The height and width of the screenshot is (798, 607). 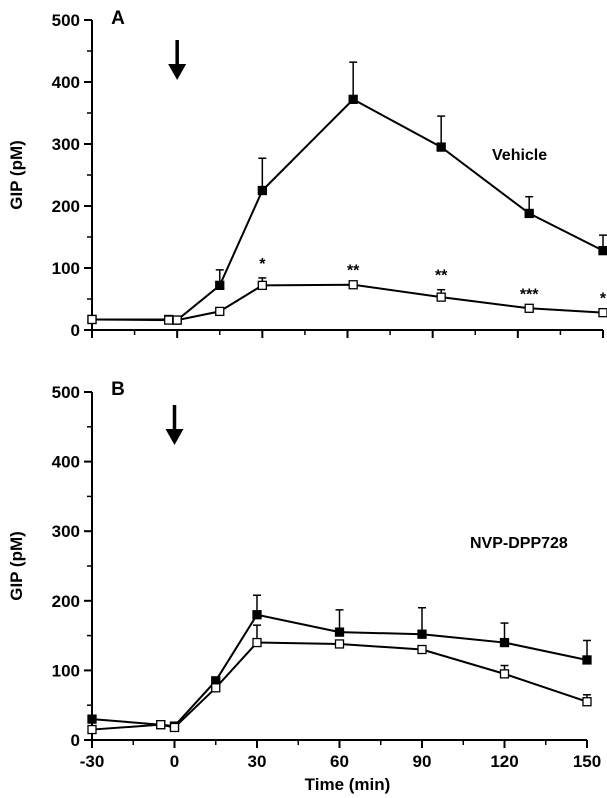 What do you see at coordinates (422, 761) in the screenshot?
I see `x-tick-label: 90` at bounding box center [422, 761].